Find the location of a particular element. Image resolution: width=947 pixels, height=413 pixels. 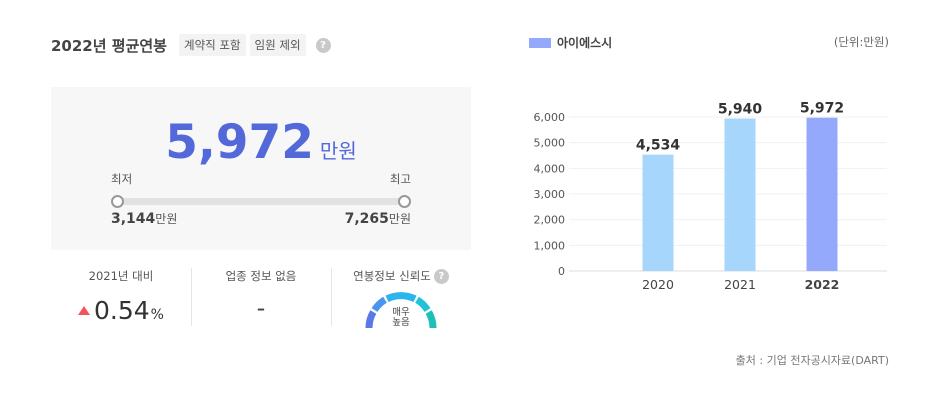

legend-swatch is located at coordinates (540, 42).